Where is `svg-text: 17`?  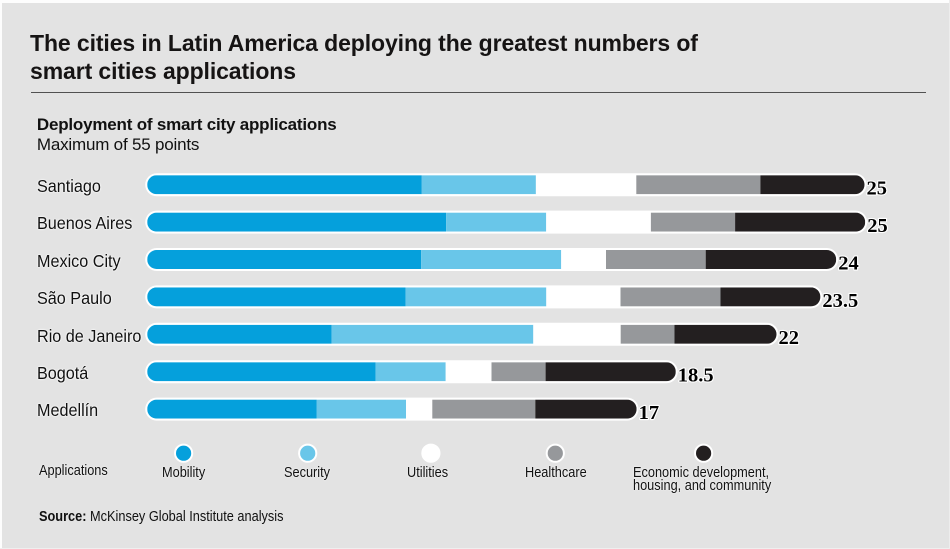
svg-text: 17 is located at coordinates (649, 413).